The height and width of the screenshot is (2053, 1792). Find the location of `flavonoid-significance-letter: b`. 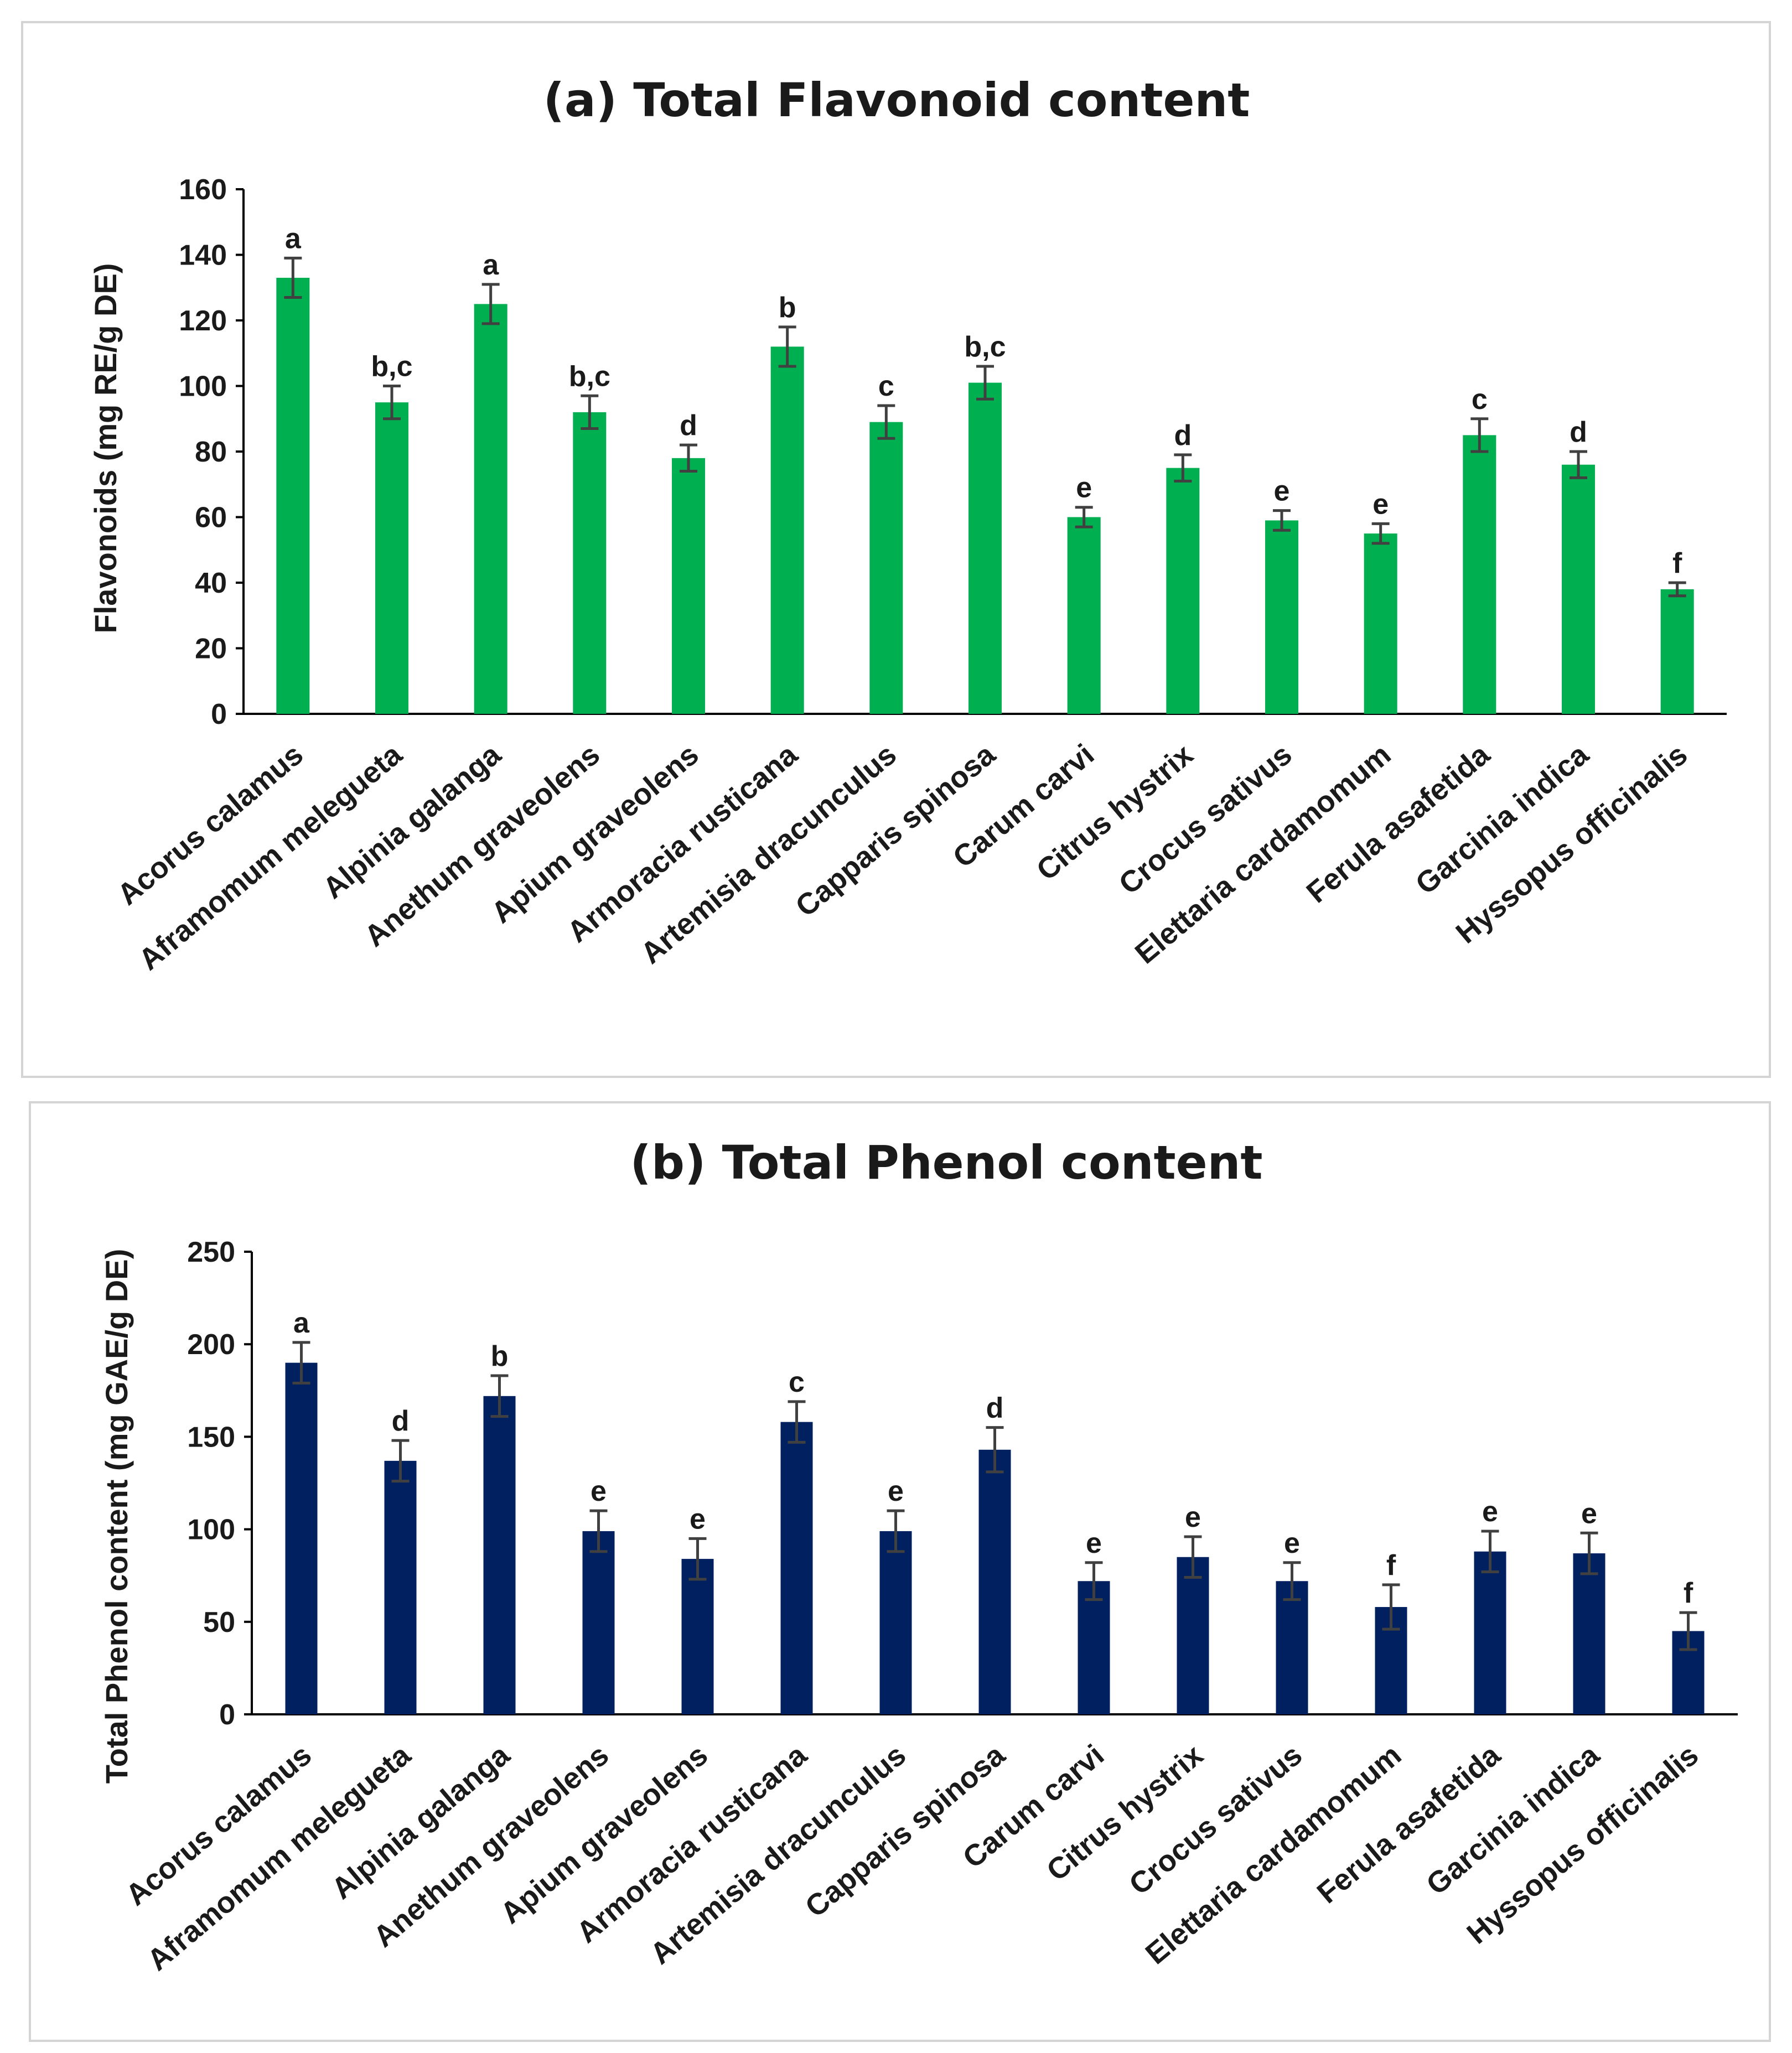

flavonoid-significance-letter: b is located at coordinates (787, 308).